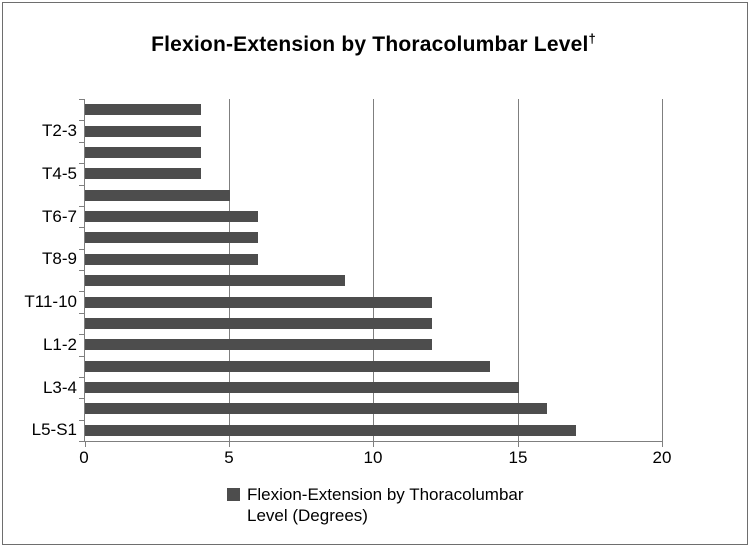 This screenshot has height=547, width=750. I want to click on y-axis-category-label: T4-5, so click(59, 173).